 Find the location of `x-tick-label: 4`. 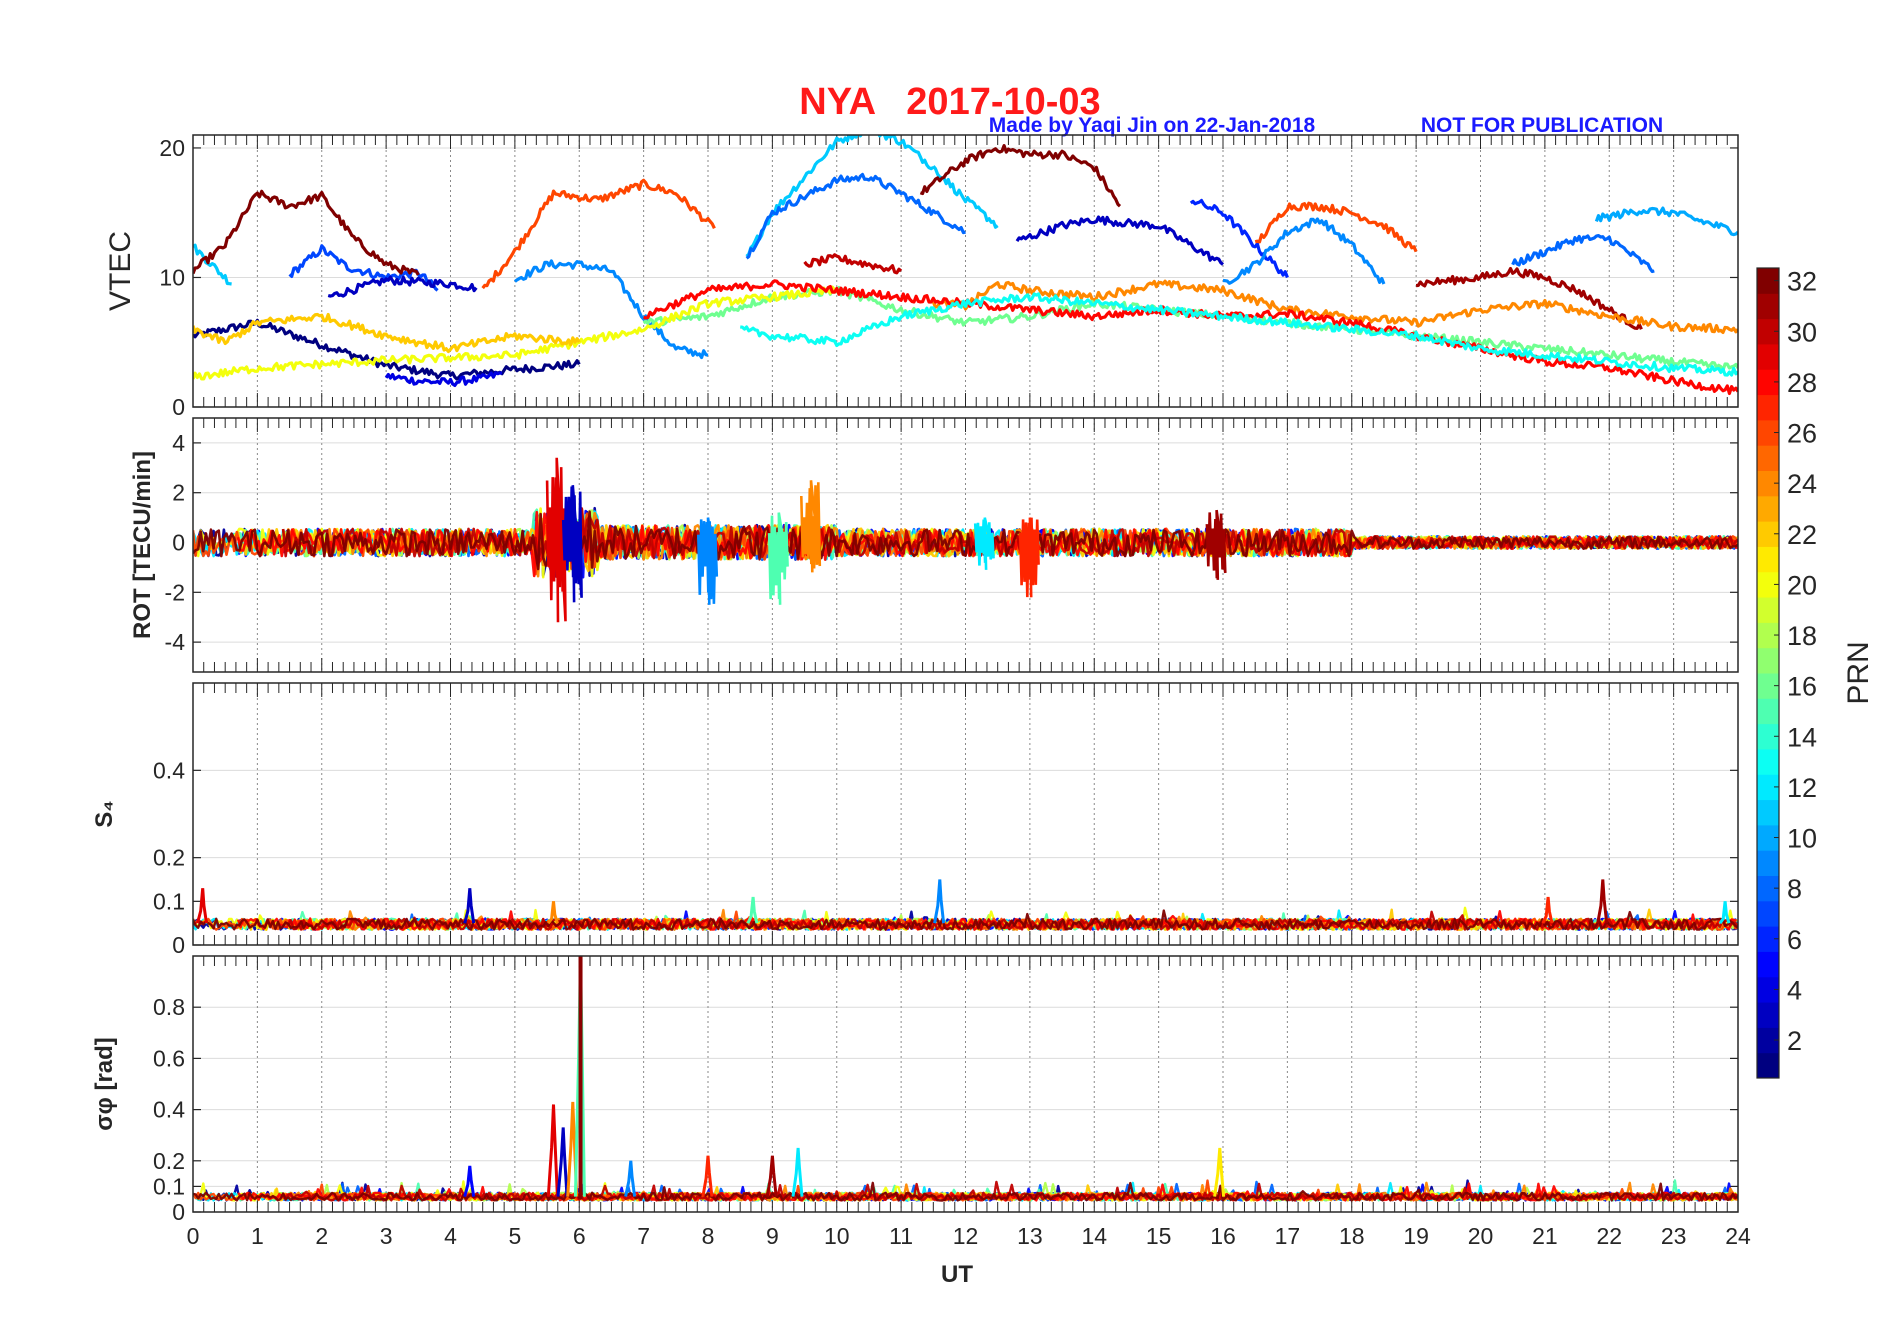

x-tick-label: 4 is located at coordinates (450, 1236).